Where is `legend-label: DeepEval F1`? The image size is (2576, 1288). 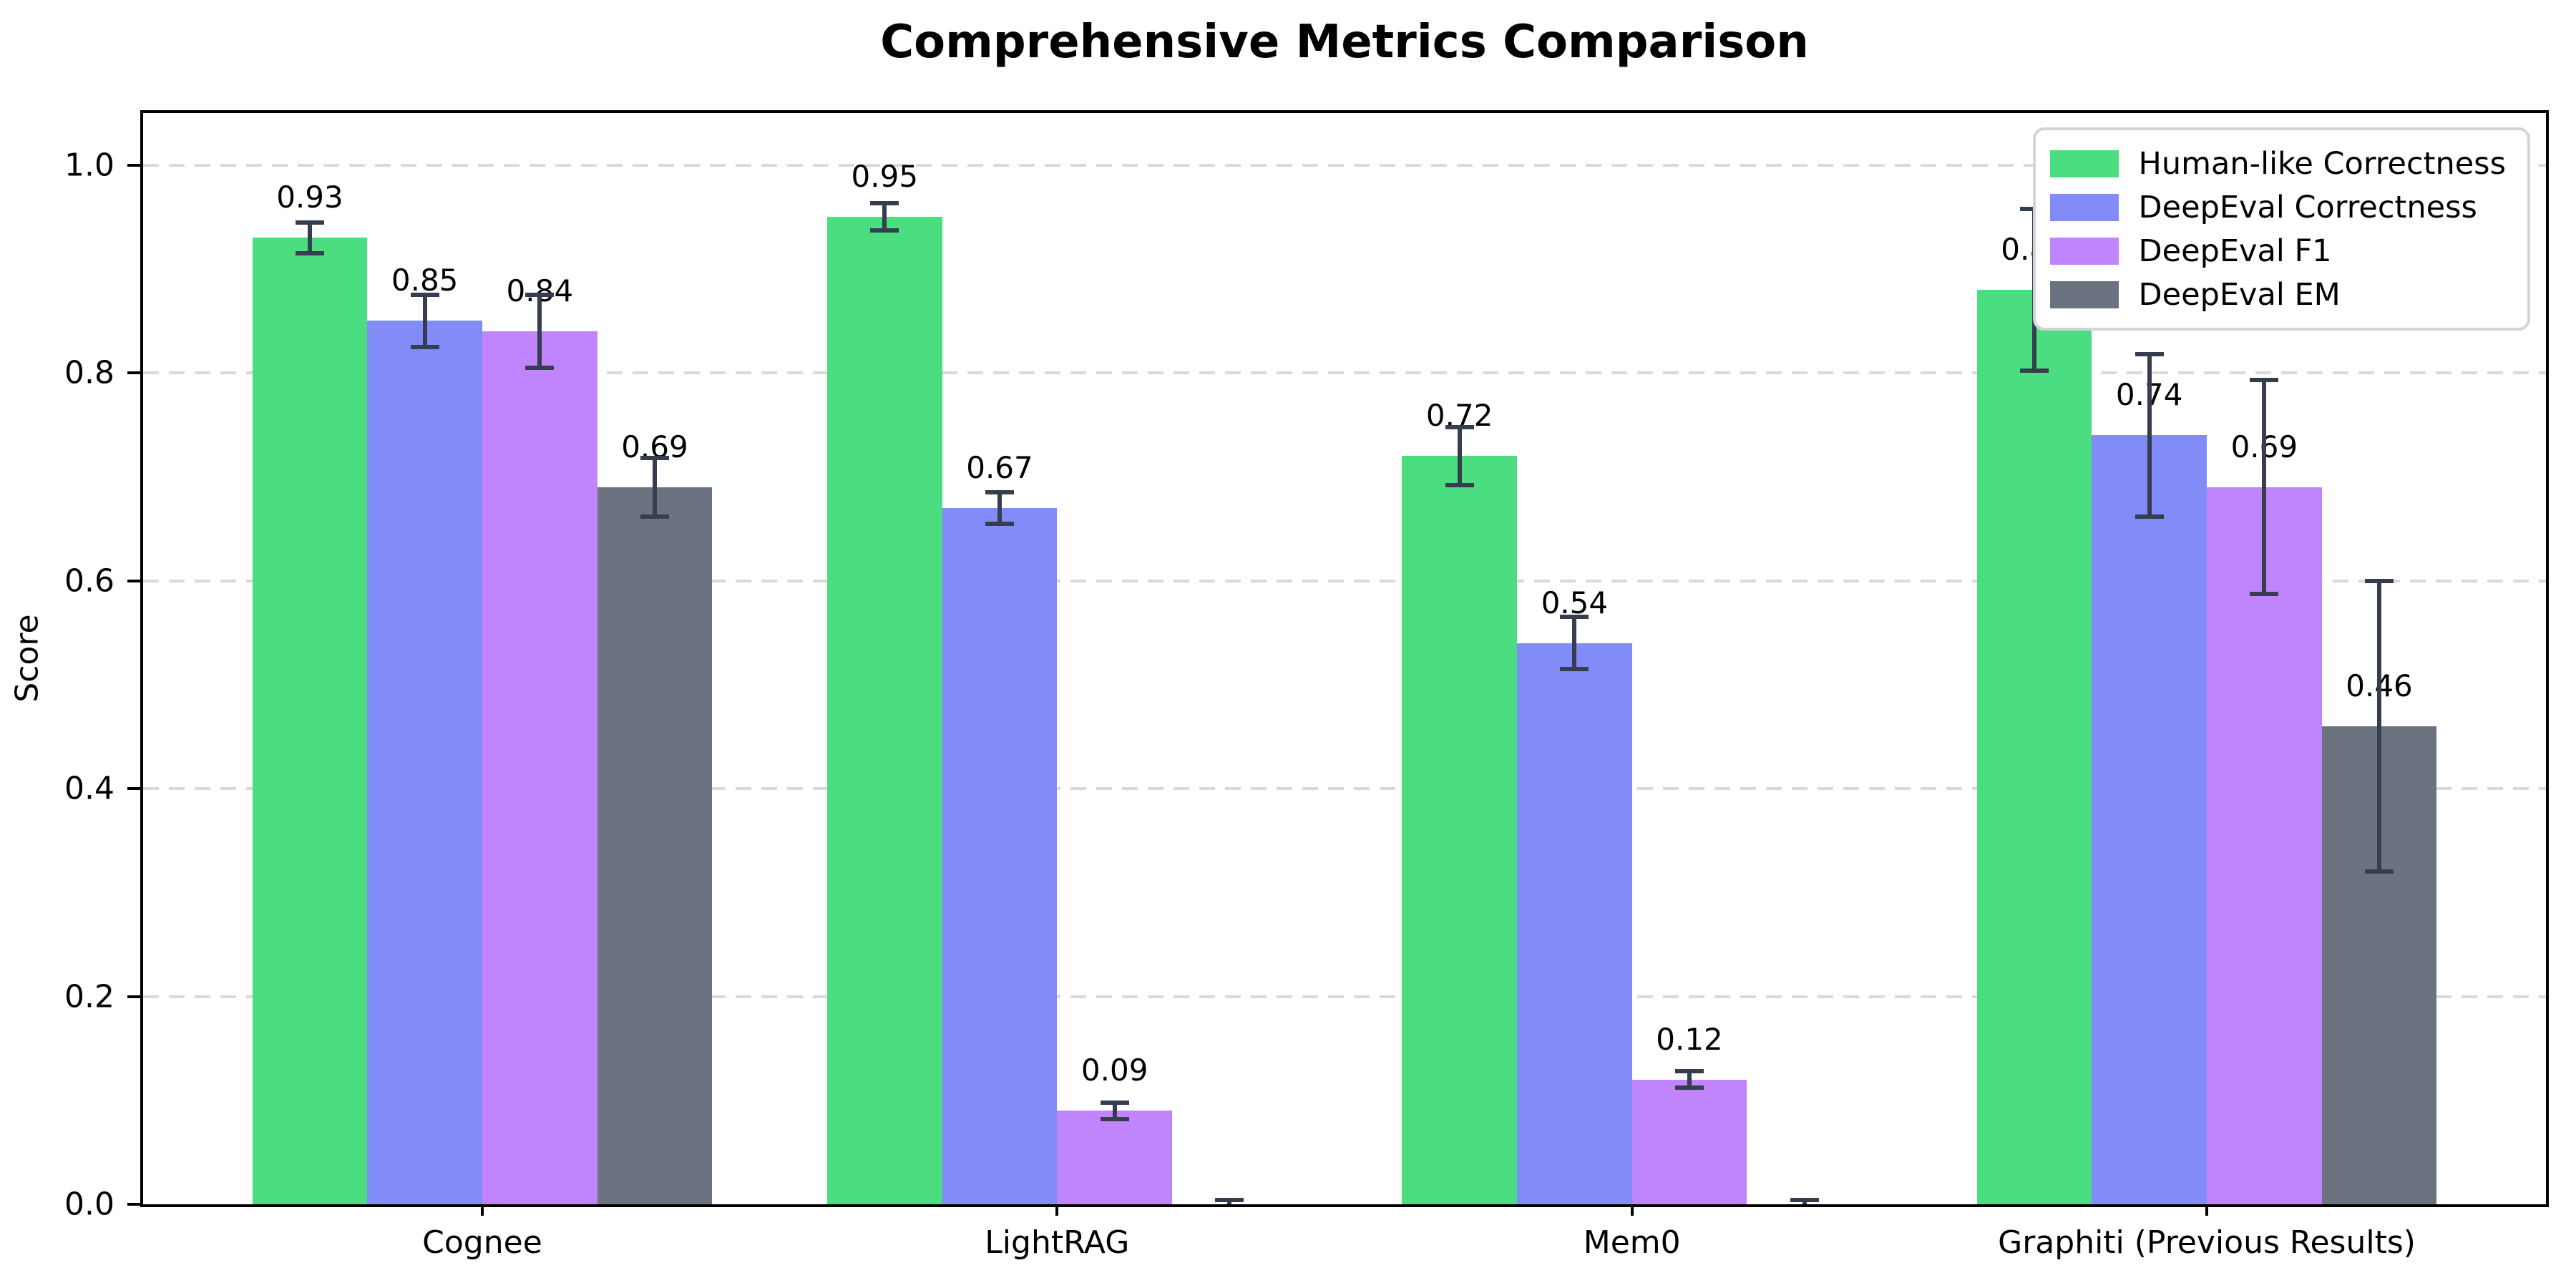
legend-label: DeepEval F1 is located at coordinates (2235, 251).